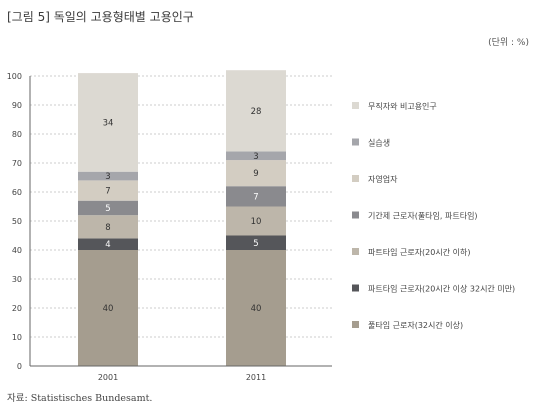 The height and width of the screenshot is (409, 542). What do you see at coordinates (17, 337) in the screenshot?
I see `y-tick-label: 10` at bounding box center [17, 337].